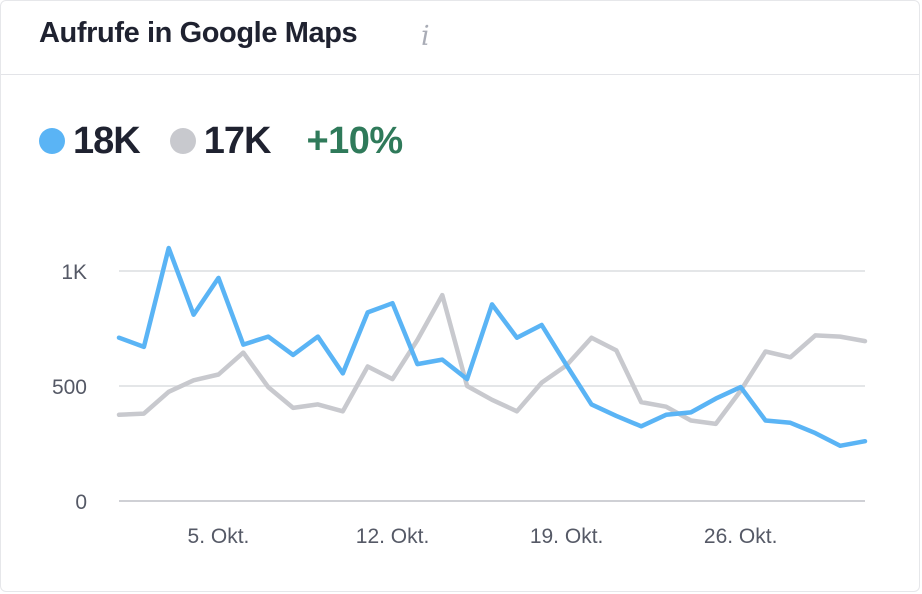 Image resolution: width=922 pixels, height=594 pixels. I want to click on y-tick-label-0: 0, so click(81, 502).